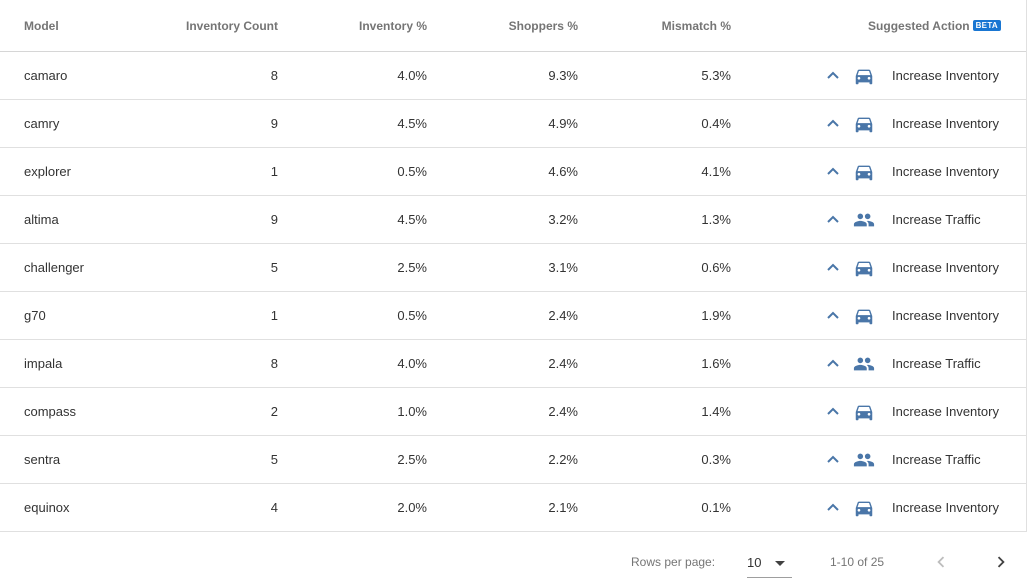  I want to click on rows-per-page-value: 10, so click(754, 562).